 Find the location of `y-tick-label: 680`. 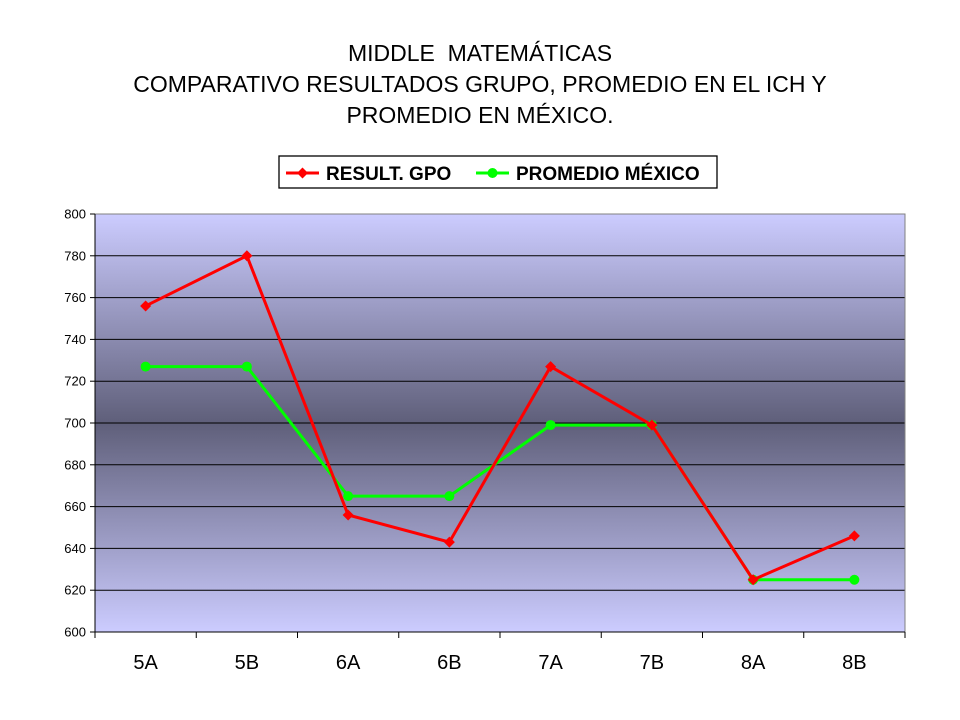

y-tick-label: 680 is located at coordinates (75, 464).